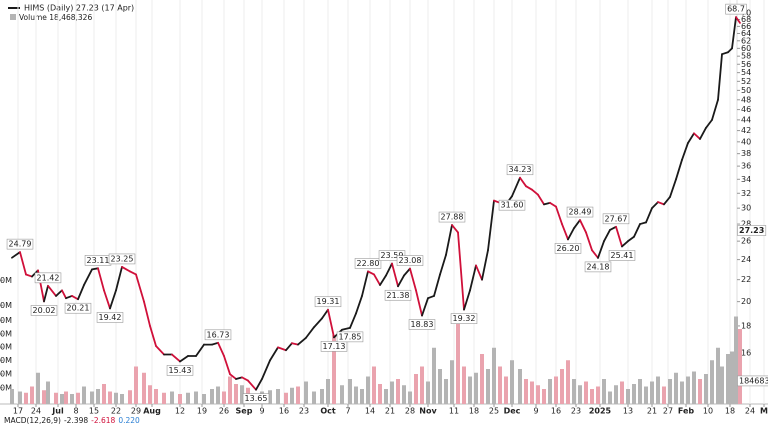 This screenshot has height=428, width=768. Describe the element at coordinates (20, 244) in the screenshot. I see `data-label: 24.79` at that location.